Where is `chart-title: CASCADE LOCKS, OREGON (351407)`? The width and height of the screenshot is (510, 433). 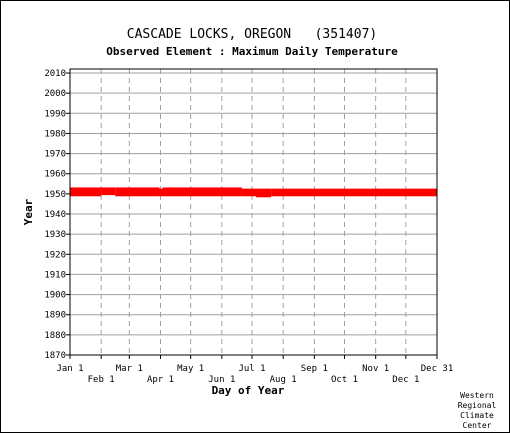
chart-title: CASCADE LOCKS, OREGON (351407) is located at coordinates (252, 34).